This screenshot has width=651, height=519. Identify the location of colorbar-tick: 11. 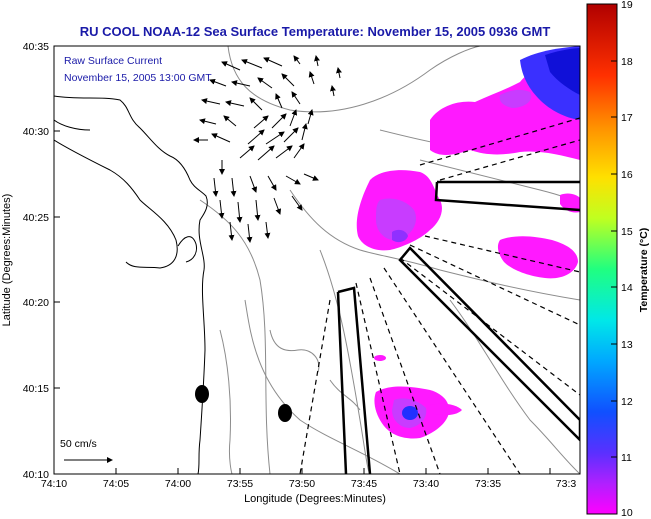
(626, 458).